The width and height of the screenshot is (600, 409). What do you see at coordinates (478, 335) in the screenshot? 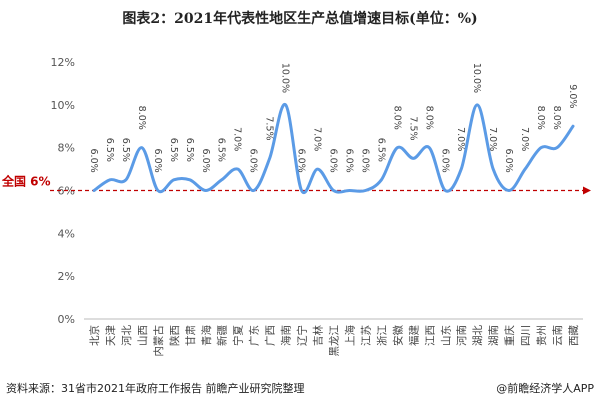
I see `x-tick-label: 湖北` at bounding box center [478, 335].